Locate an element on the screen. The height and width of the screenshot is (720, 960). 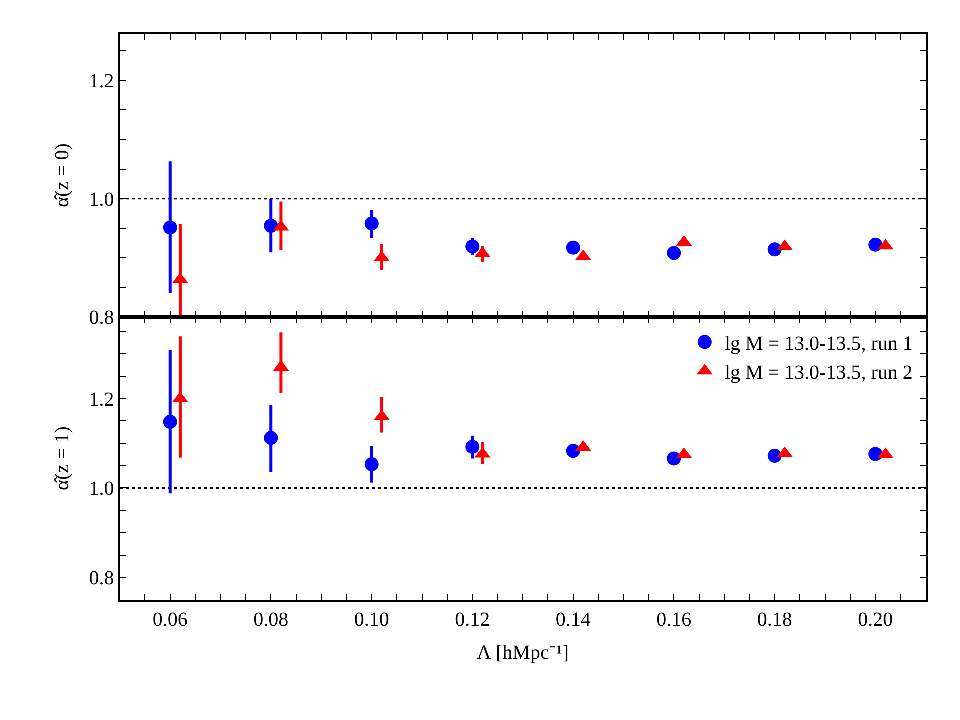
legend-label: lg M = 13.0-13.5, run 1 is located at coordinates (818, 343).